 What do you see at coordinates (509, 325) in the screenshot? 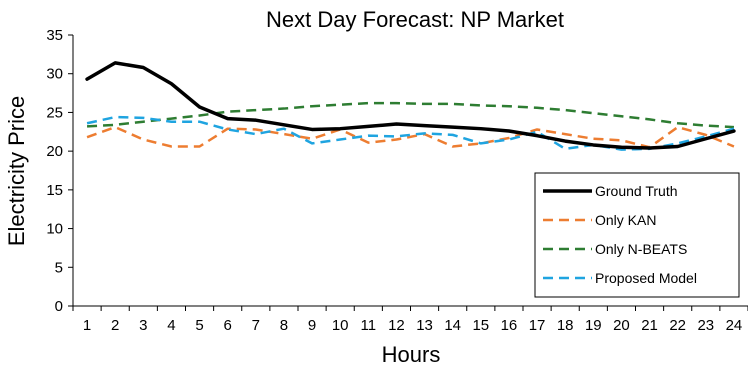
I see `x-tick-label: 16` at bounding box center [509, 325].